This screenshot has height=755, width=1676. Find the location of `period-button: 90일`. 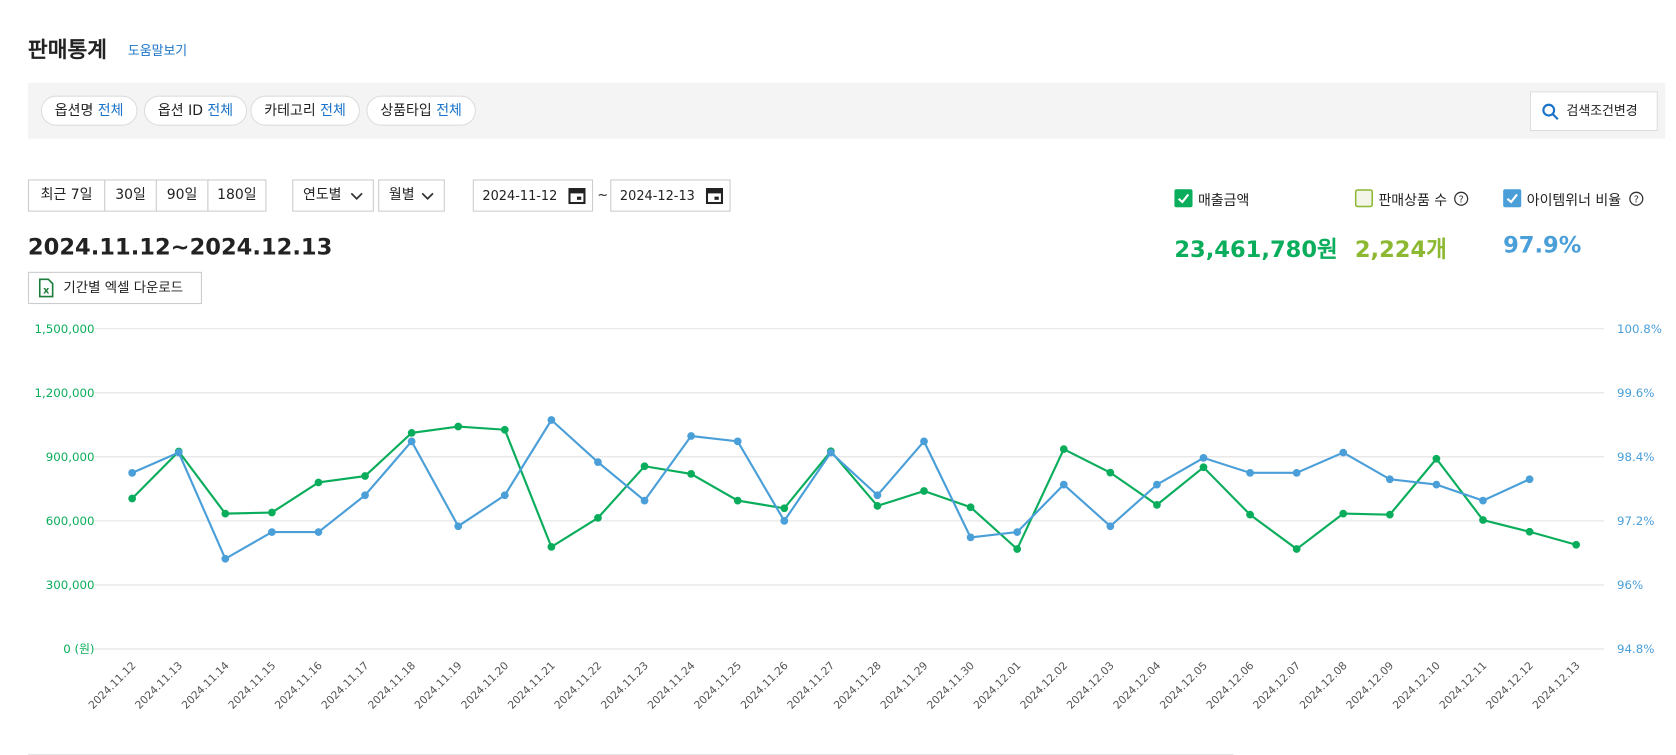

period-button: 90일 is located at coordinates (182, 195).